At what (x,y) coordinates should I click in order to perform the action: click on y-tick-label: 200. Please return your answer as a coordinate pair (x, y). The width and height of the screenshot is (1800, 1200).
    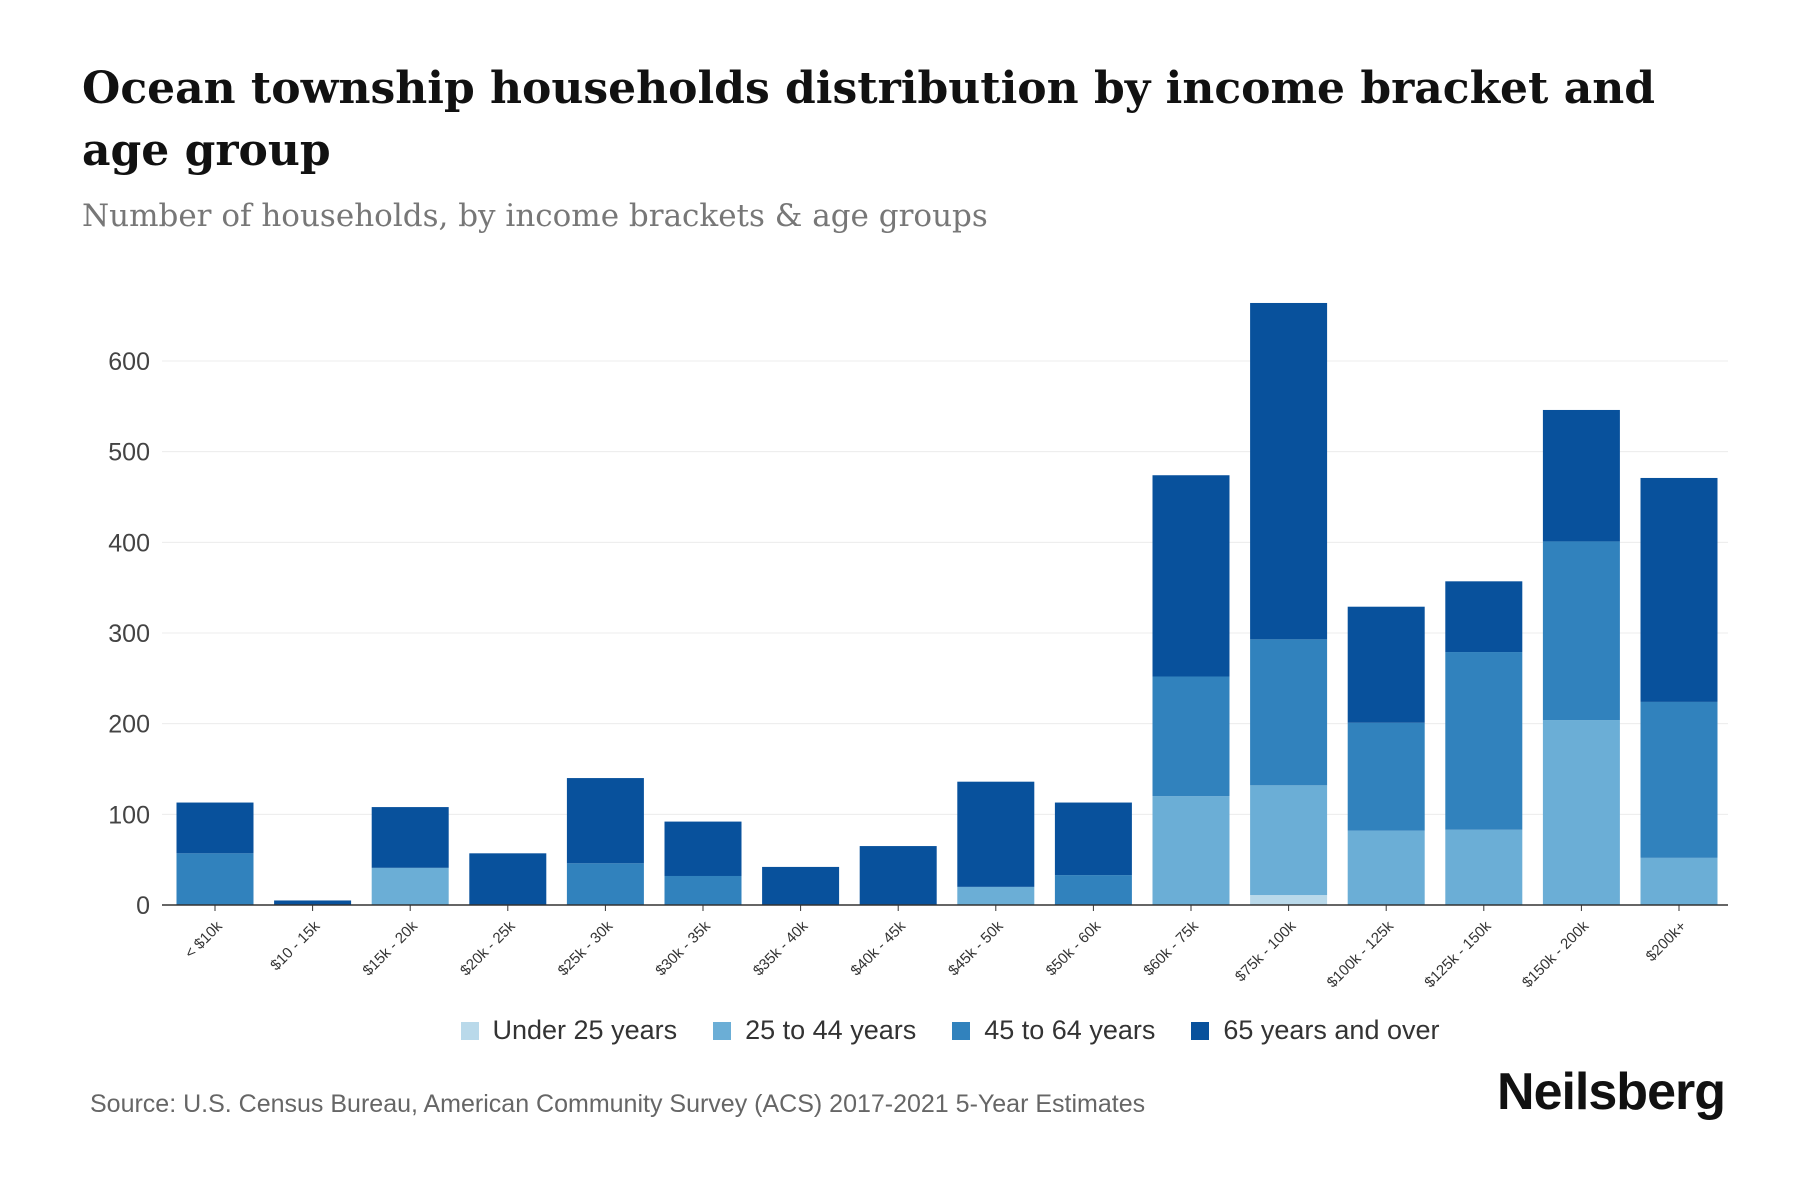
    Looking at the image, I should click on (129, 725).